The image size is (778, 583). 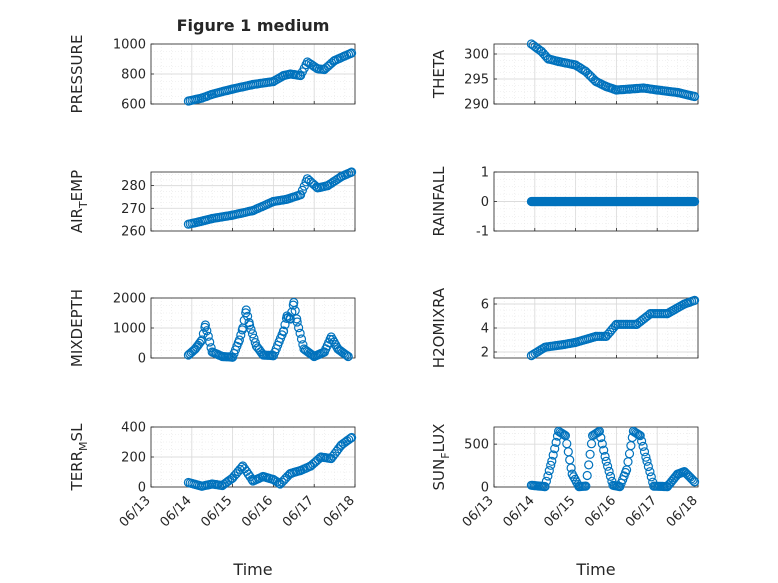 What do you see at coordinates (133, 186) in the screenshot?
I see `y-tick-label: 280` at bounding box center [133, 186].